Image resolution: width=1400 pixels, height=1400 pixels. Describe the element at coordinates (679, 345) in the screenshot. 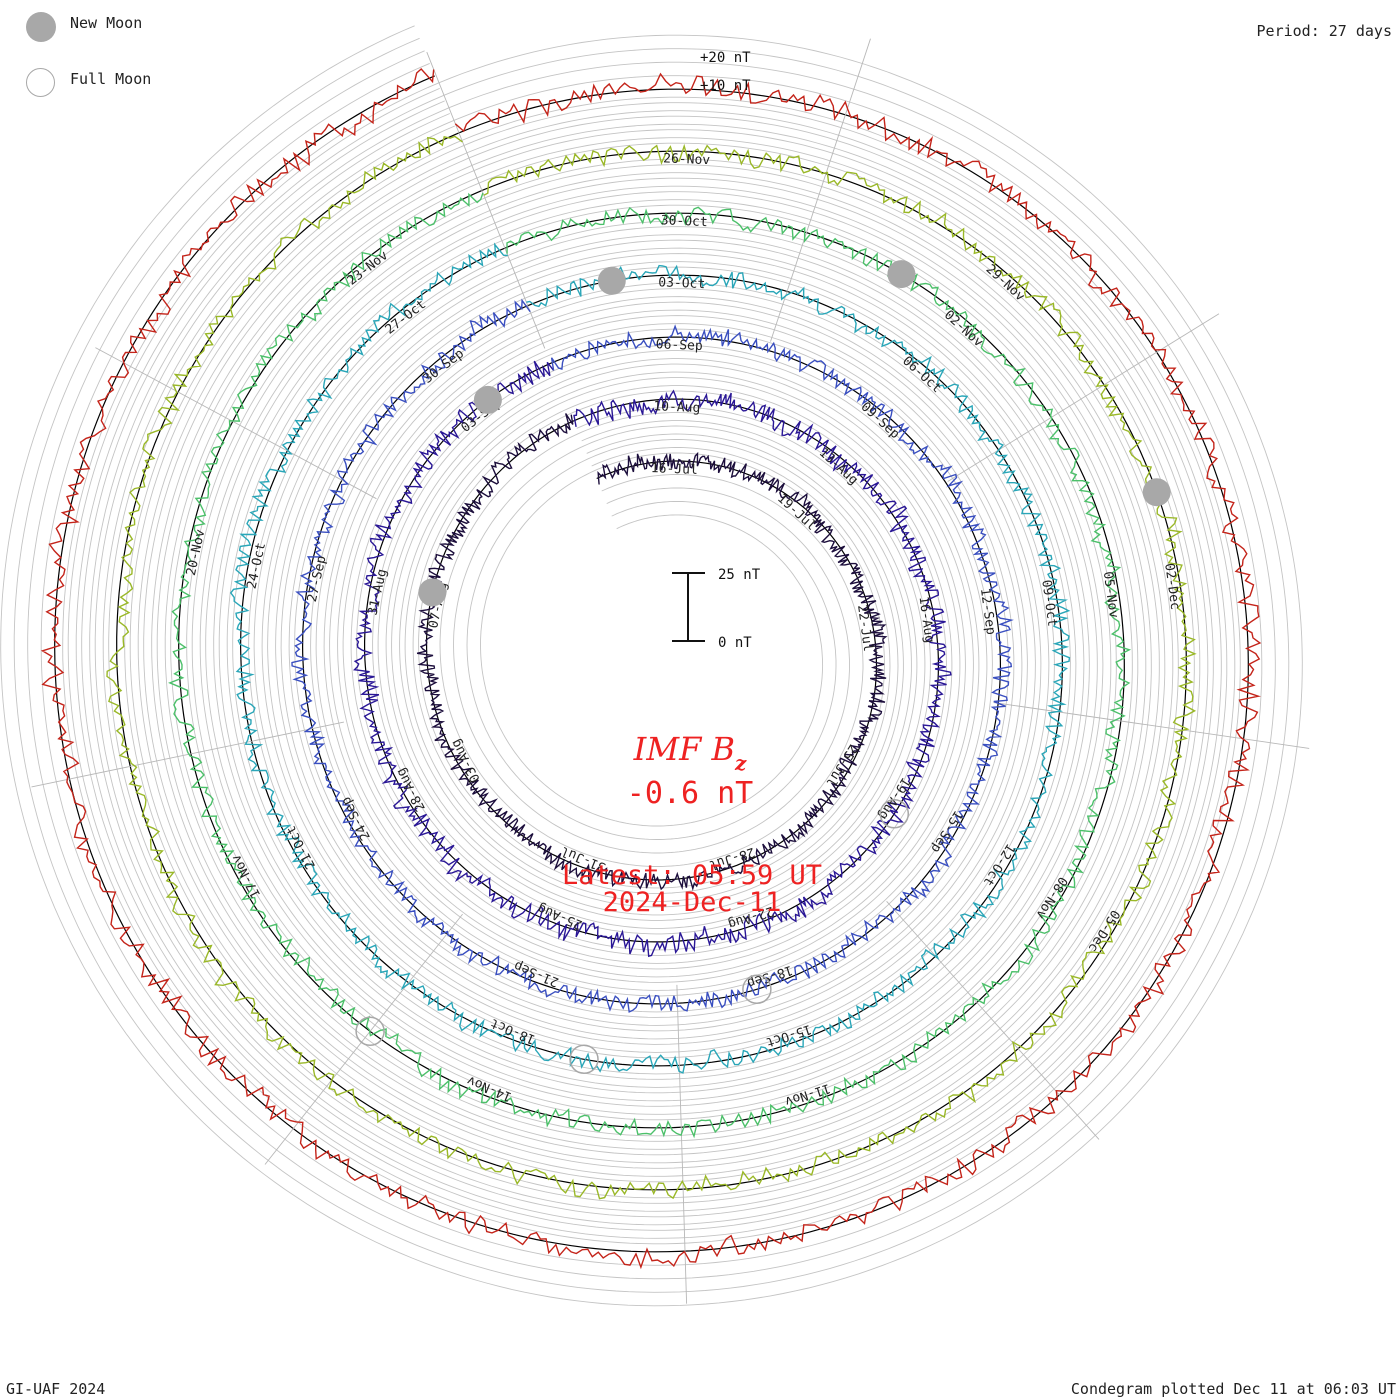

I see `date-label: 06-Sep` at that location.